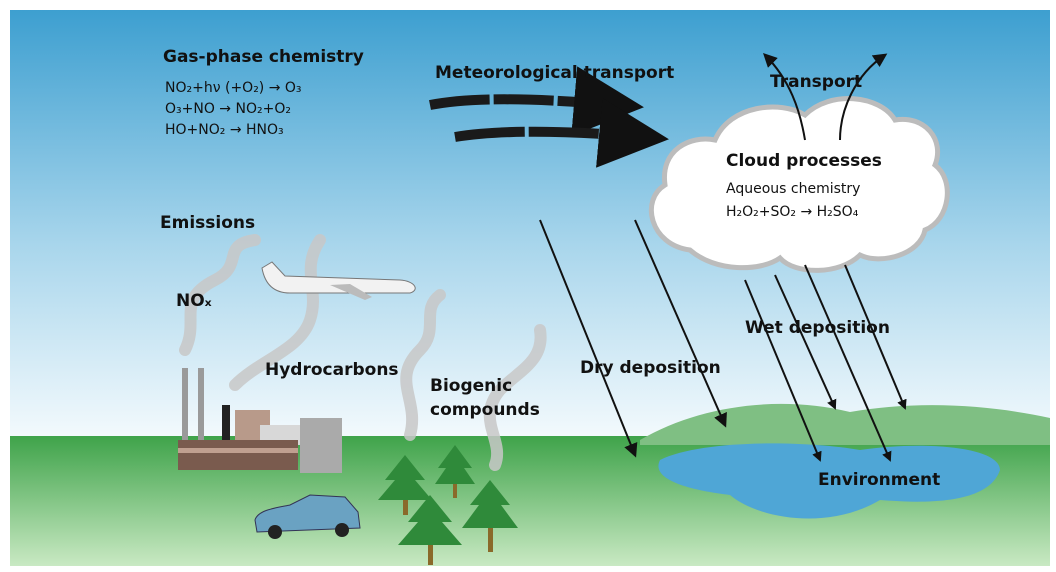  I want to click on equation: O₃+NO → NO₂+O₂, so click(228, 109).